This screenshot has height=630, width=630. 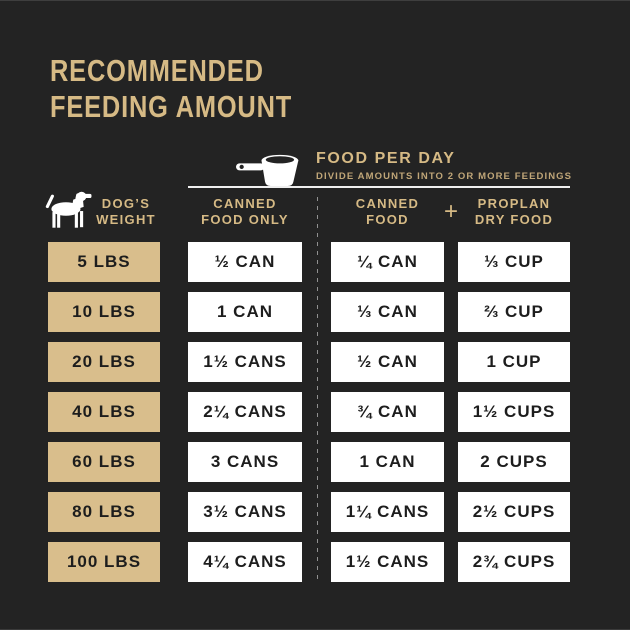 I want to click on canned-food-cell: 1 CAN, so click(x=387, y=462).